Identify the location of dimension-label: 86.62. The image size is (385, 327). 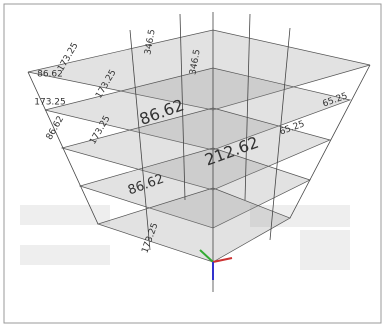
(50, 75).